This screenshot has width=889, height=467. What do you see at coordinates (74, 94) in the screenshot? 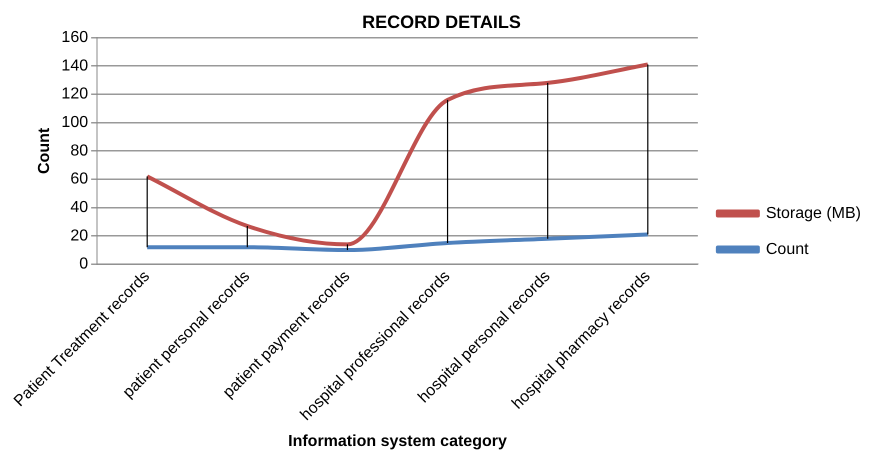
I see `y-tick-label: 120` at bounding box center [74, 94].